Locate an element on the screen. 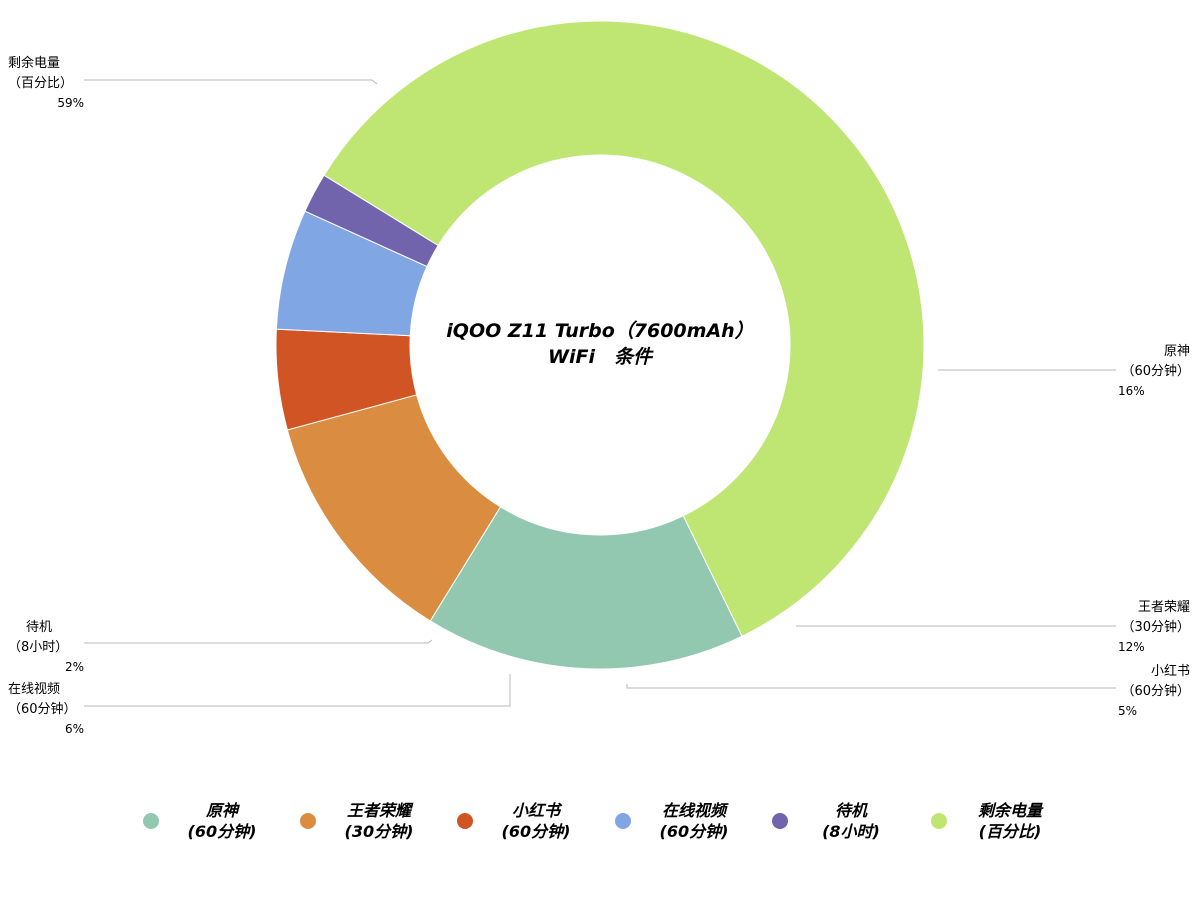  callout-honor-of-kings-percent: 12% is located at coordinates (1131, 647).